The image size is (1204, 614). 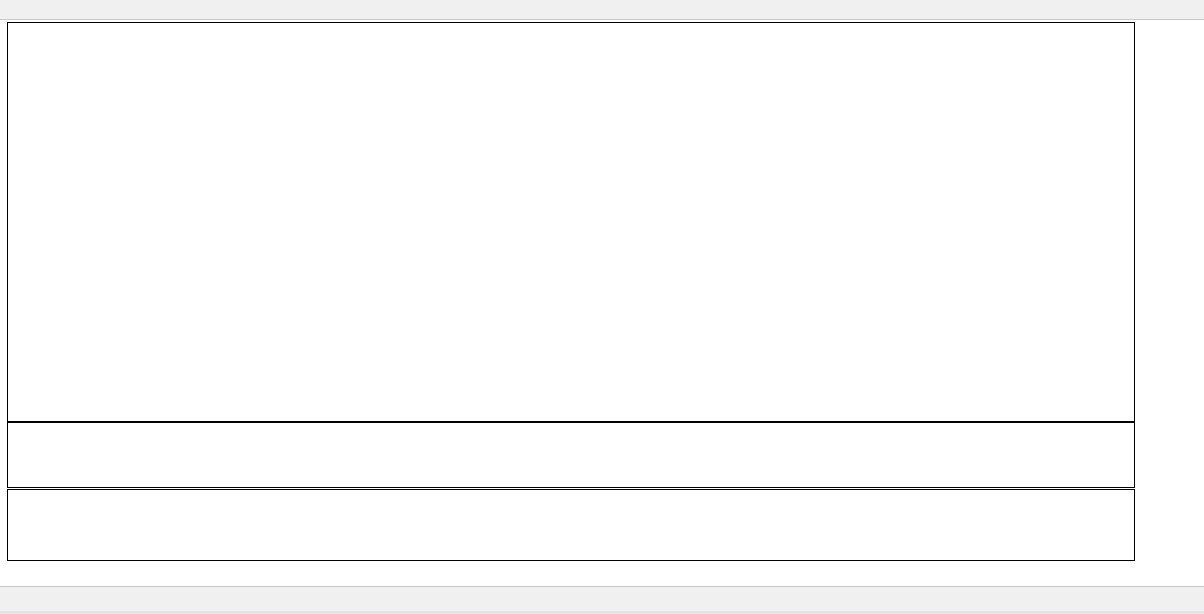 I want to click on macd-pane, so click(x=571, y=455).